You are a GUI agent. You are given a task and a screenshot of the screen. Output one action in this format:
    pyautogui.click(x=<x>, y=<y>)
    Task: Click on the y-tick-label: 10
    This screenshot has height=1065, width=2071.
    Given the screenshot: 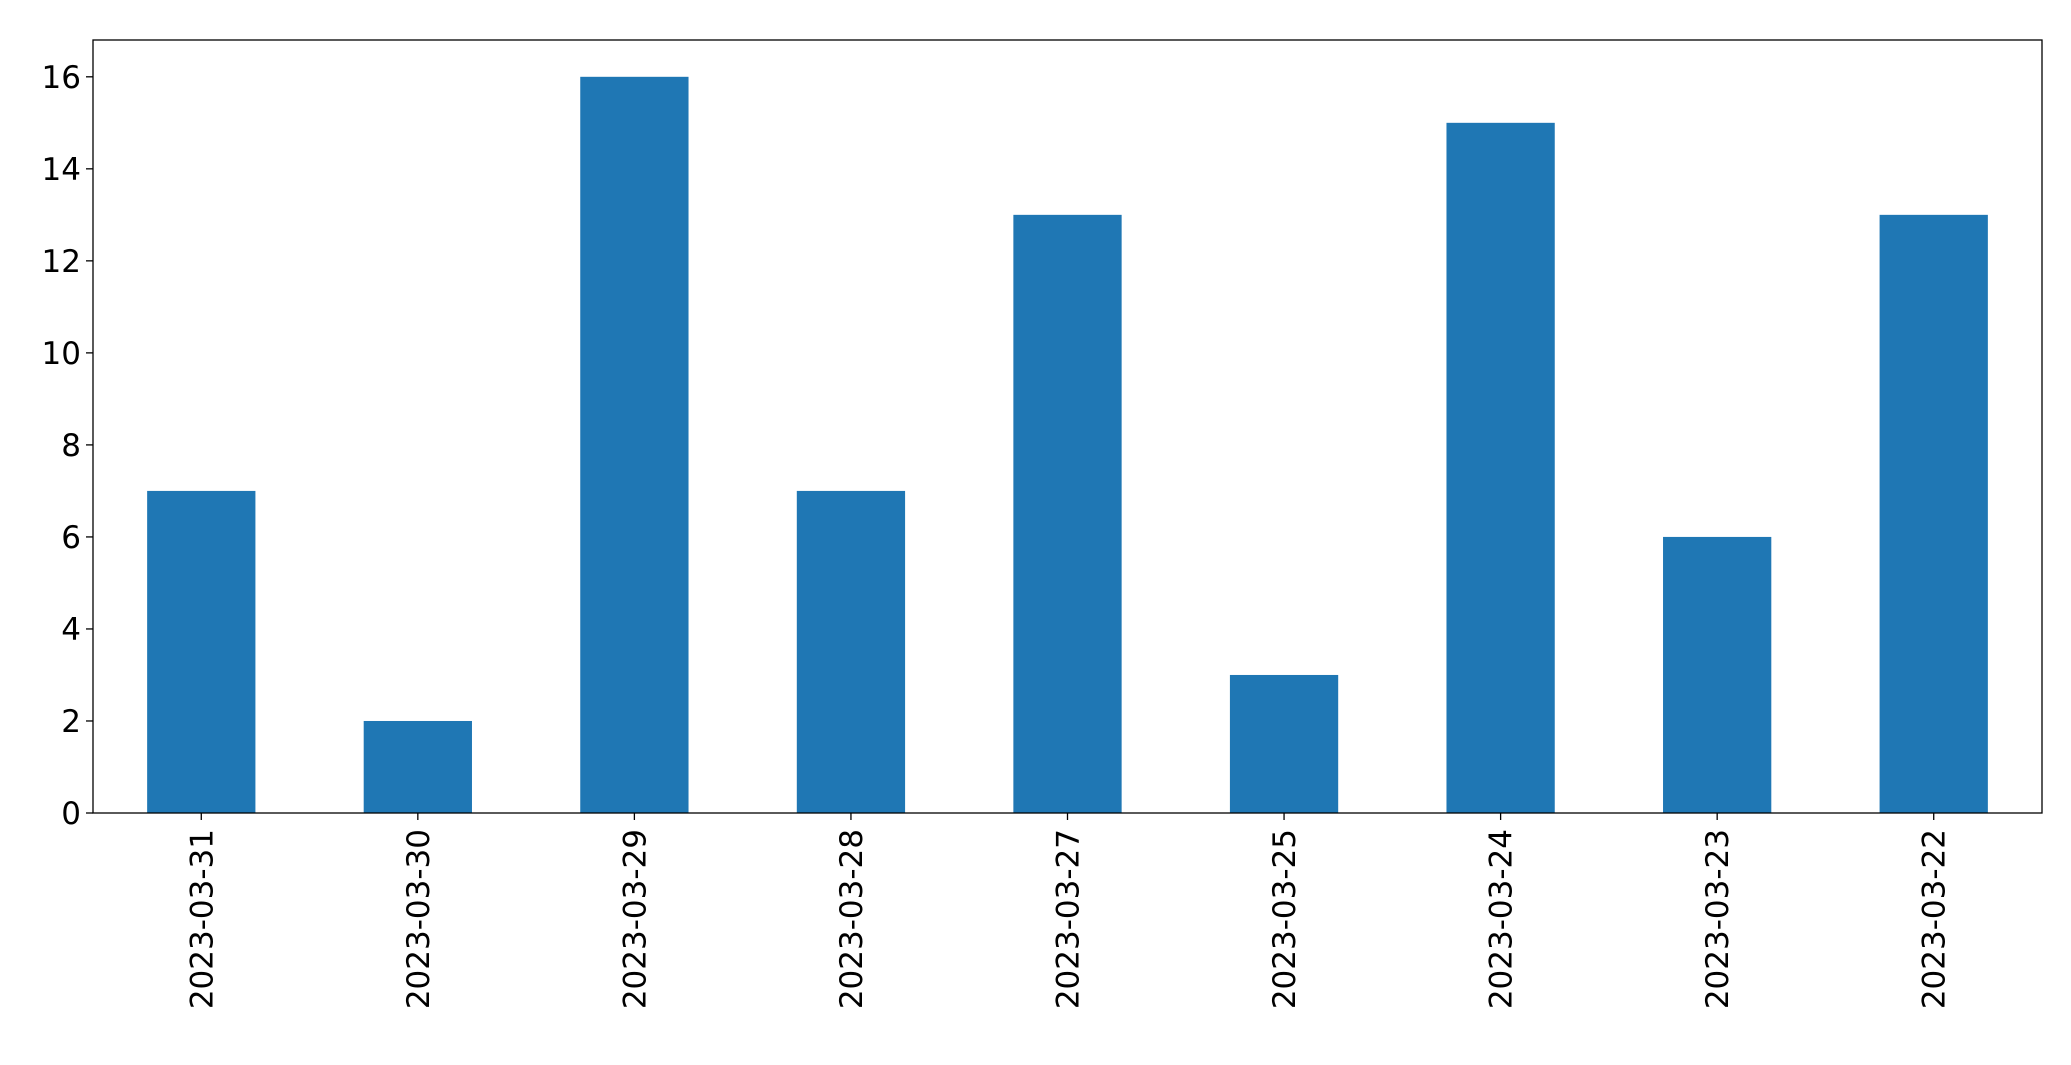 What is the action you would take?
    pyautogui.click(x=61, y=354)
    